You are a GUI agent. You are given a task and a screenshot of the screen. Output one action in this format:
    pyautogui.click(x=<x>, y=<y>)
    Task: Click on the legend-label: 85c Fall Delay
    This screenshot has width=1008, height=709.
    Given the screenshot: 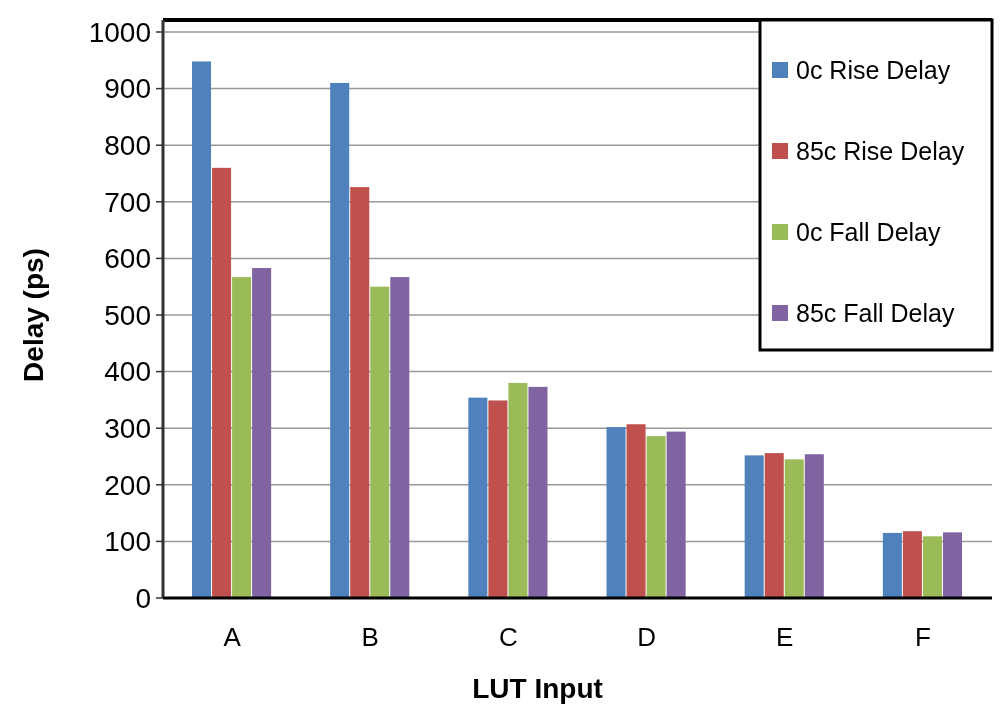 What is the action you would take?
    pyautogui.click(x=875, y=312)
    